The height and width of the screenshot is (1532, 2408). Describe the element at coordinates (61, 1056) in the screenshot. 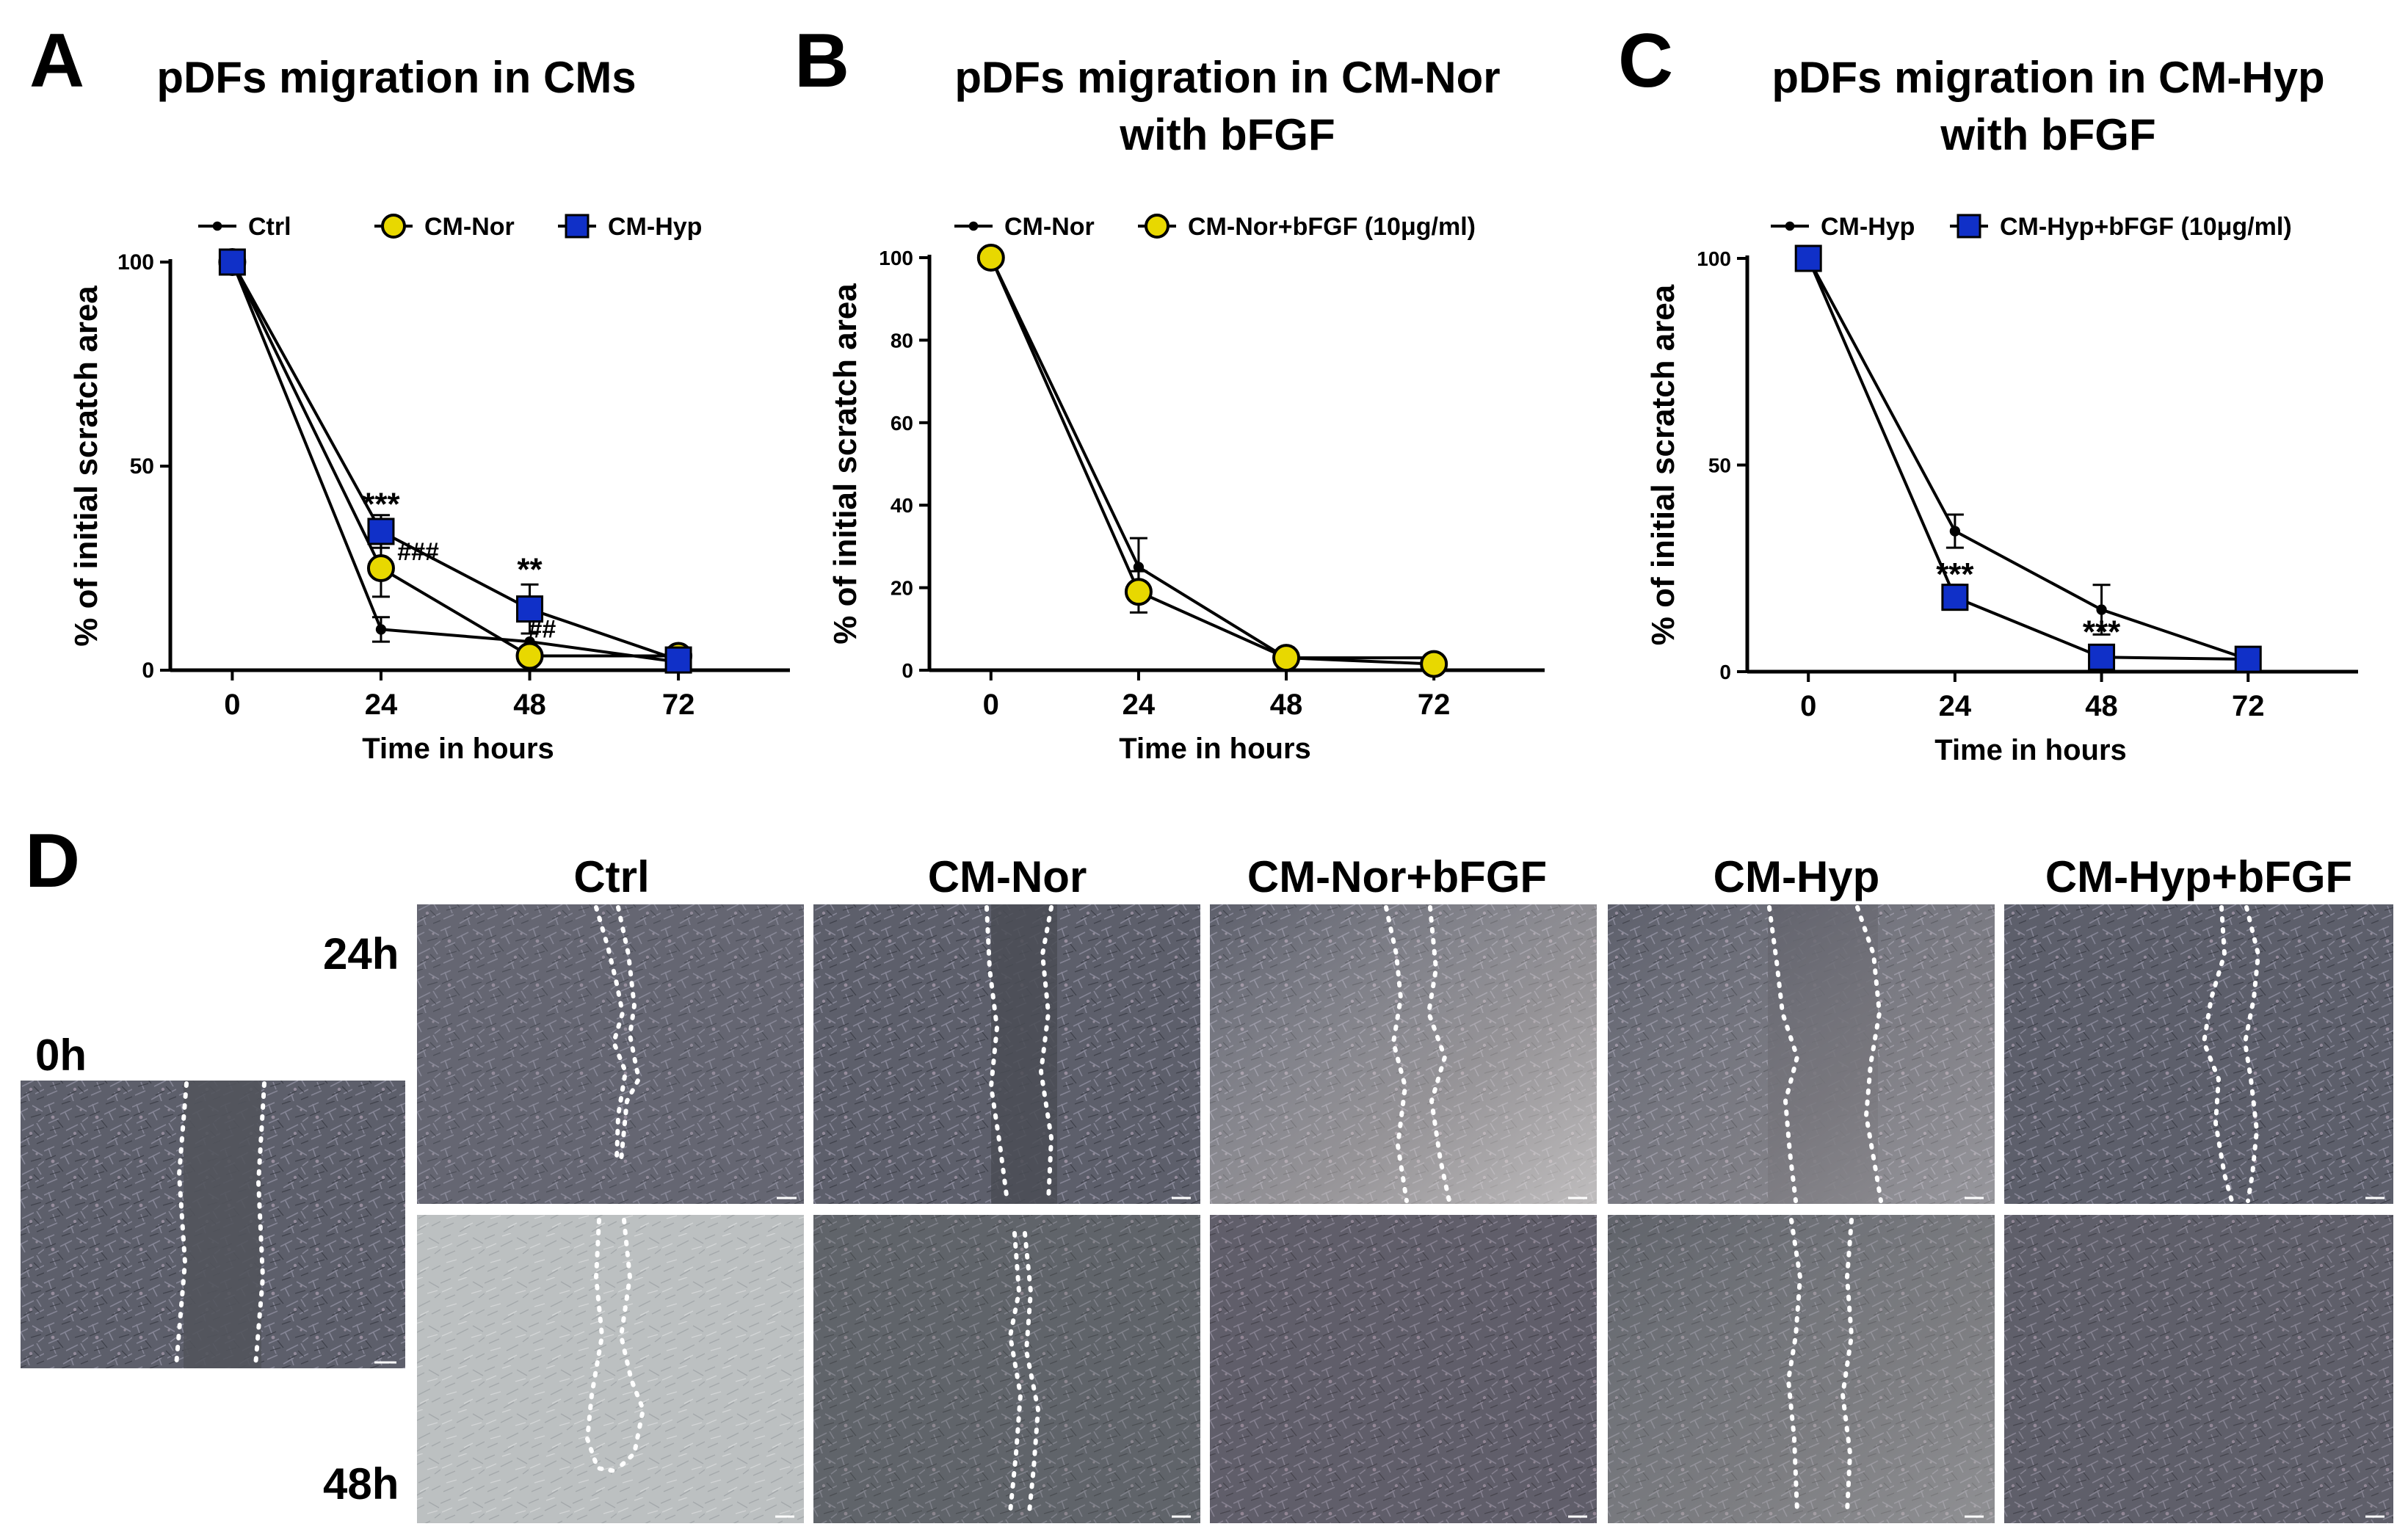

I see `row-label-0h: 0h` at that location.